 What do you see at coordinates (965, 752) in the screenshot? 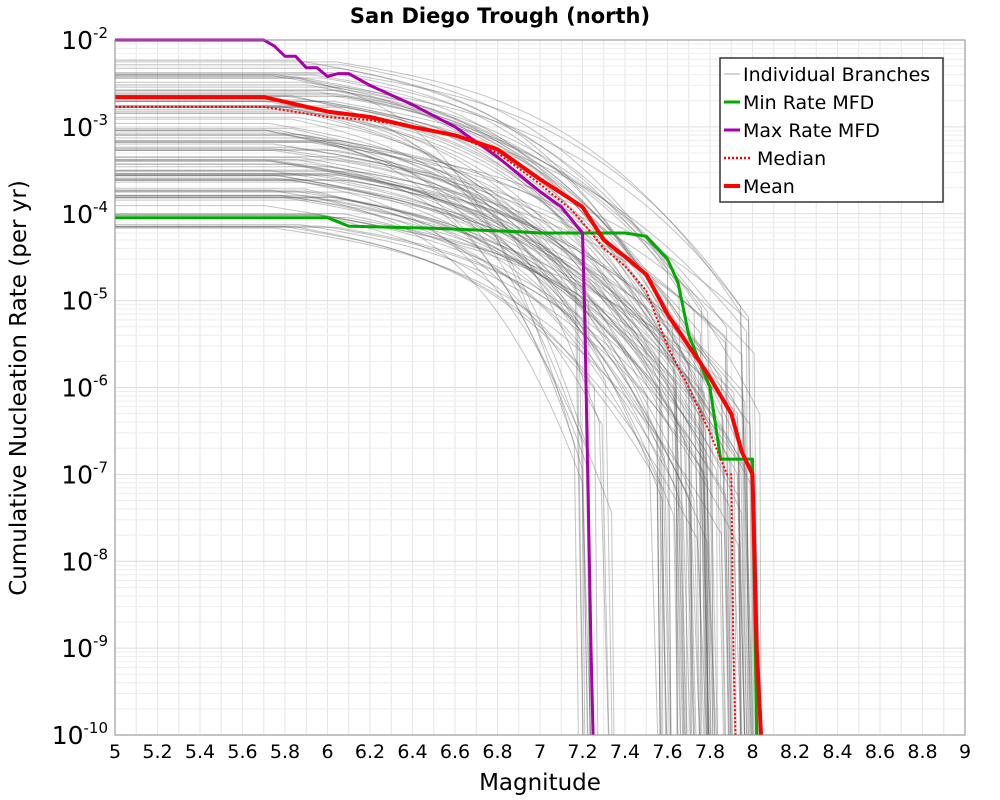
I see `x-tick-label: 9` at bounding box center [965, 752].